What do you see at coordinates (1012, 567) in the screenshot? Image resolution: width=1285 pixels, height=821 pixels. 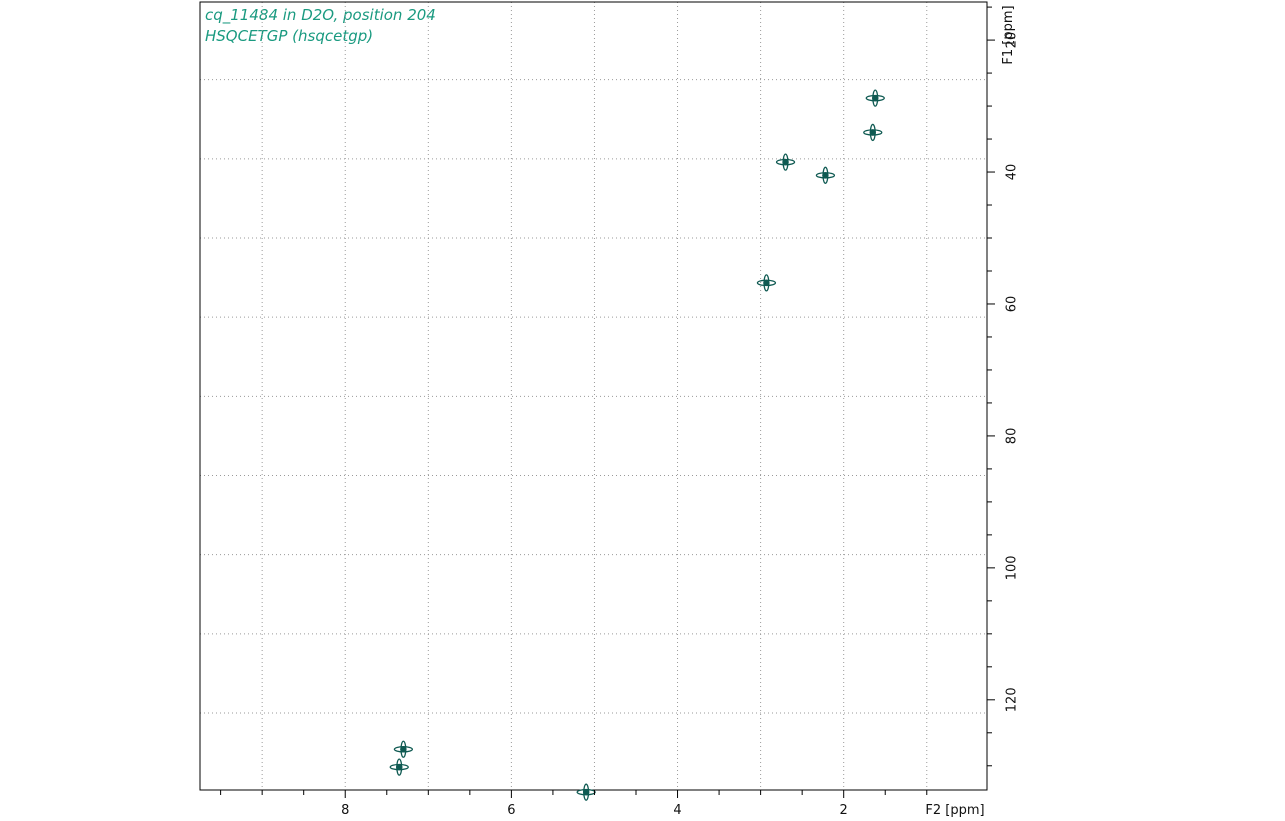 I see `y-tick-label: 100` at bounding box center [1012, 567].